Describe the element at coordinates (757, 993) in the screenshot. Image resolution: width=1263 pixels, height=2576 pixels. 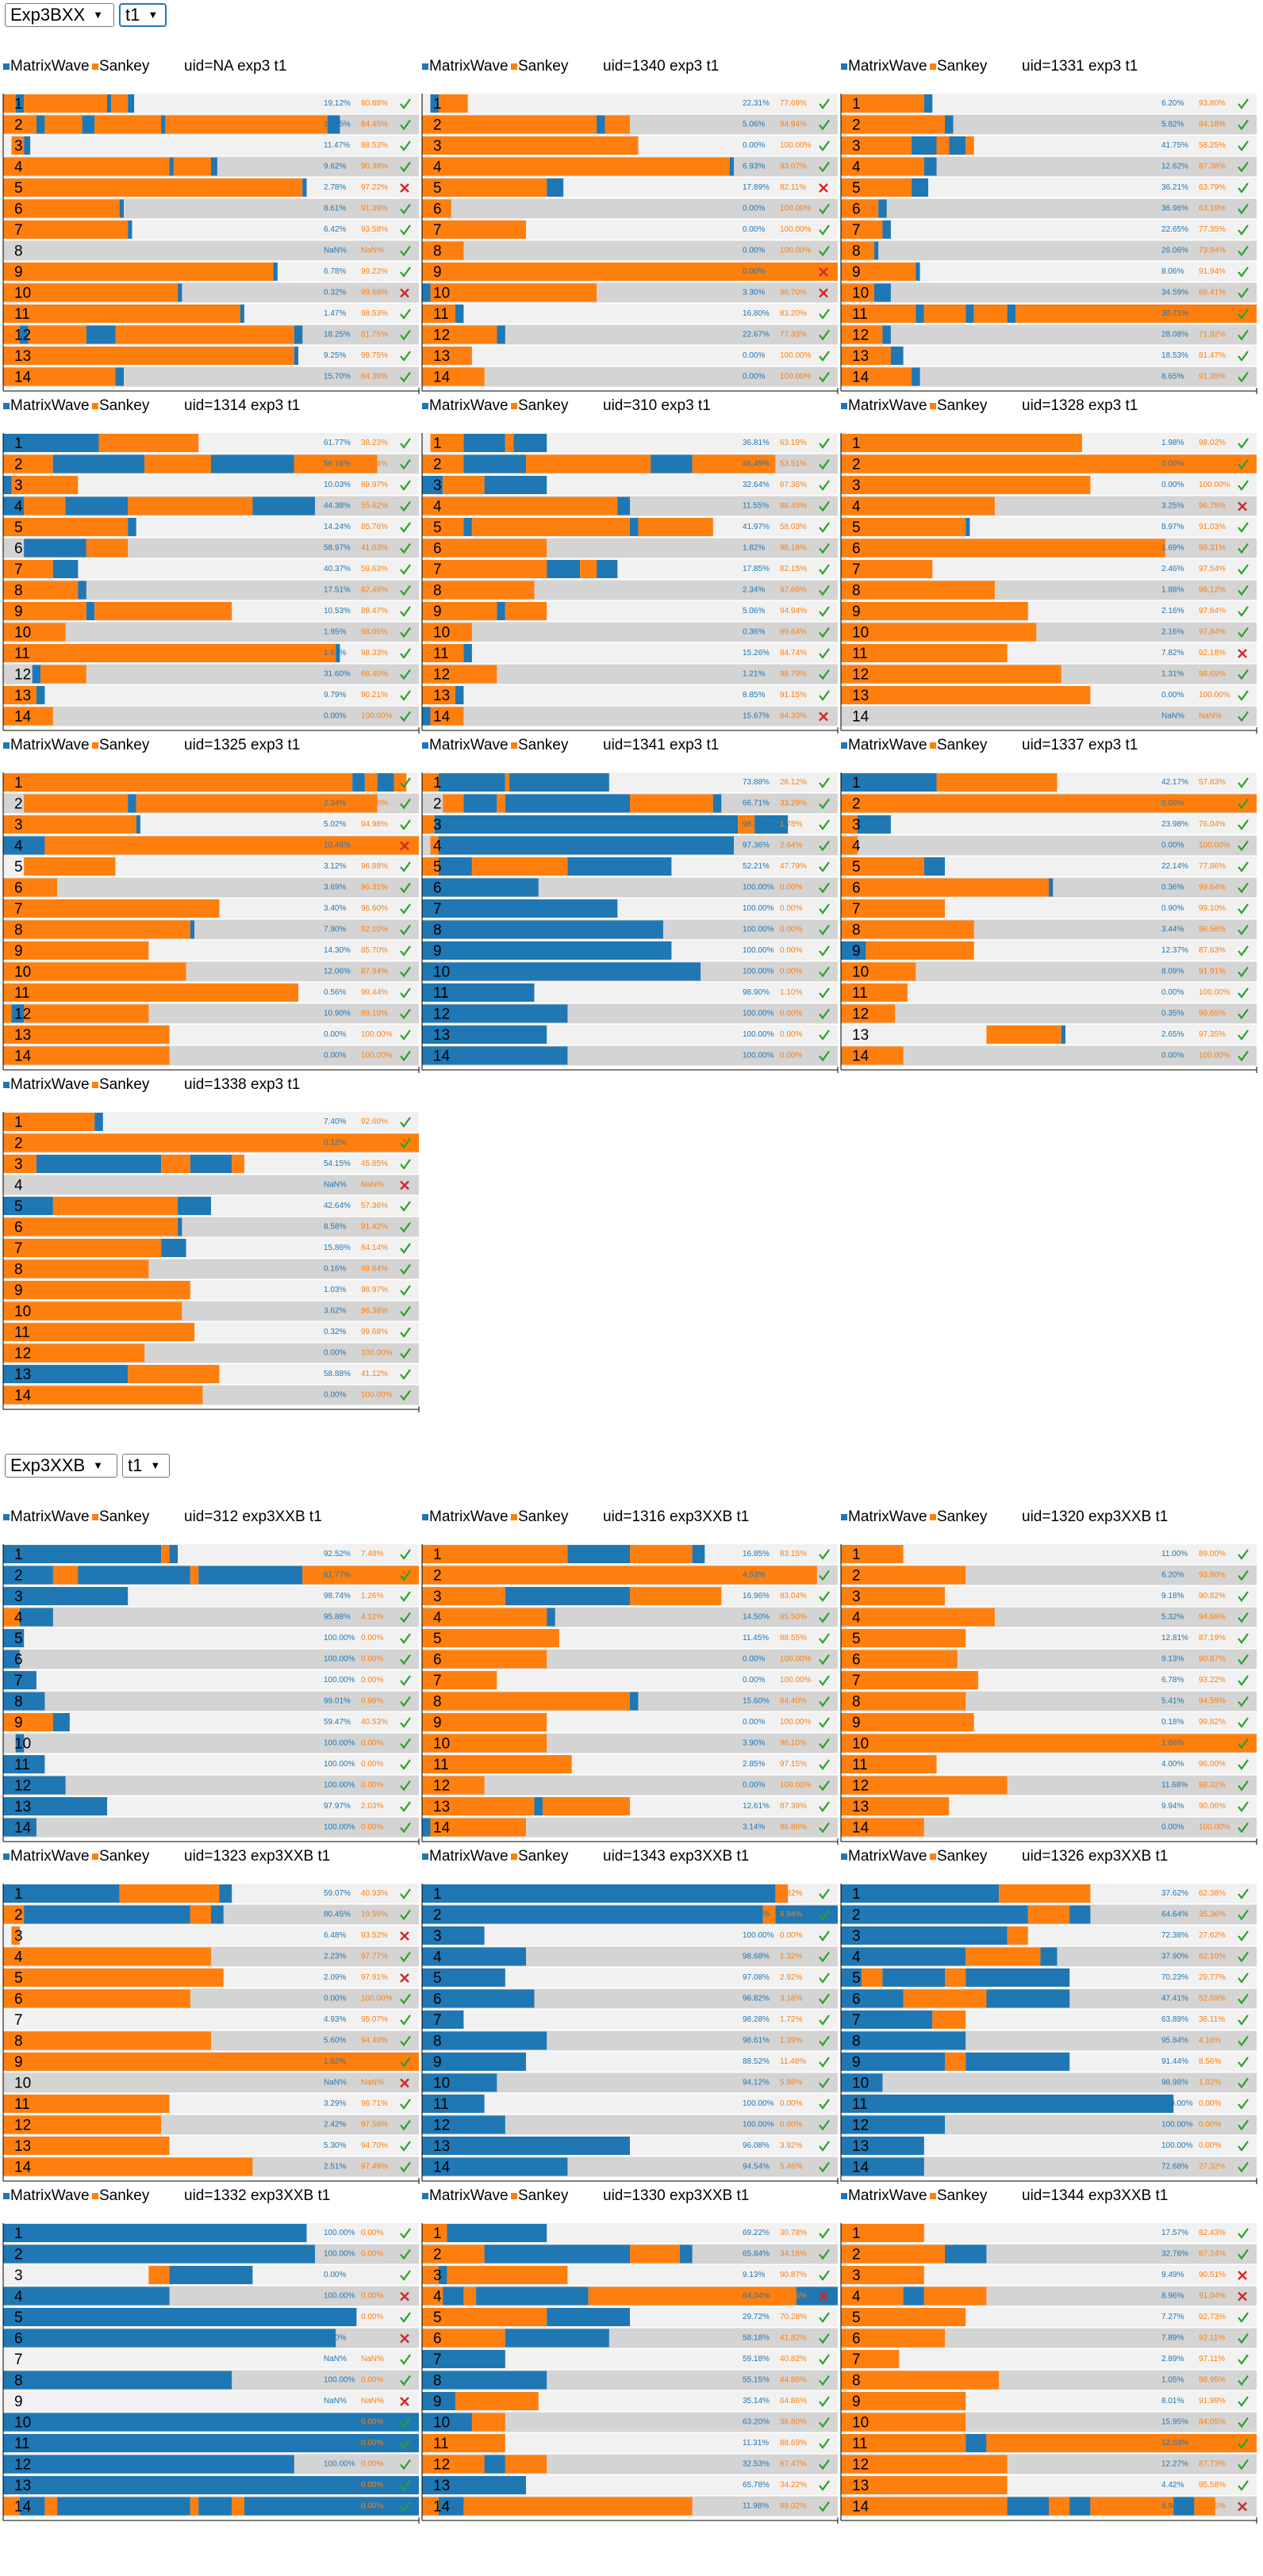
I see `matrixwave-percent: 98.90%` at that location.